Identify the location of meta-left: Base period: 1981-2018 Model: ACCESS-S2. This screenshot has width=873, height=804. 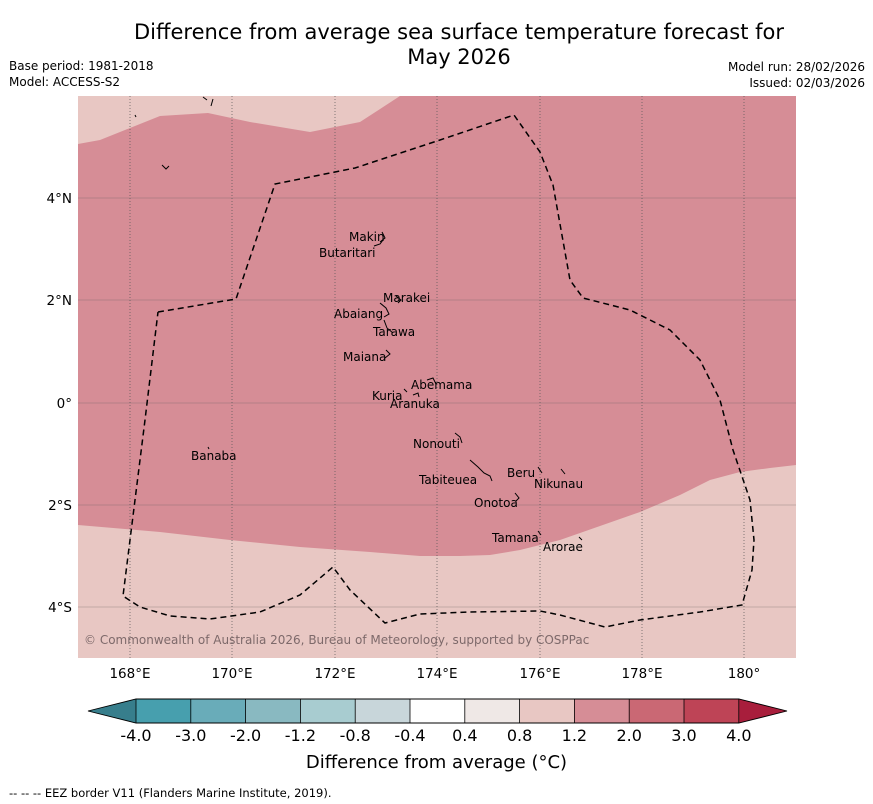
(81, 74).